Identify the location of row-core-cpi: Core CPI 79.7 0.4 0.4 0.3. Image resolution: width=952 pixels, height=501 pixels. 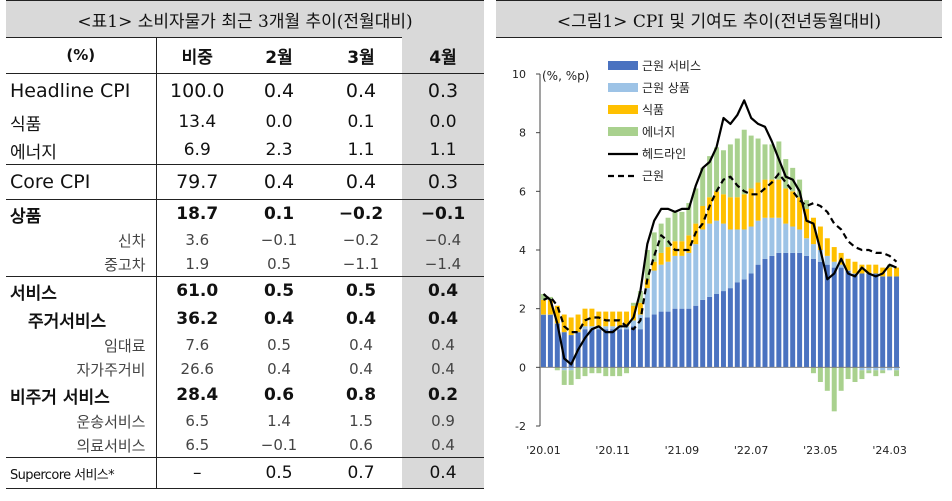
(245, 182).